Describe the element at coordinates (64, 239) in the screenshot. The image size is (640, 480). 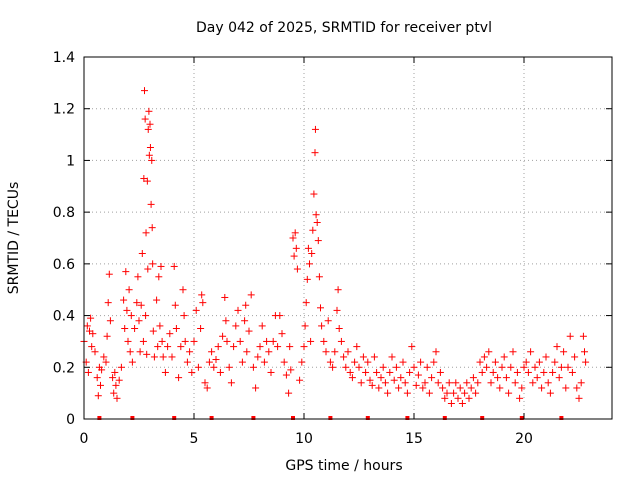
I see `y-tick-labels: 0 0.2 0.4 0.6 0.8 1 1.2 1.4` at that location.